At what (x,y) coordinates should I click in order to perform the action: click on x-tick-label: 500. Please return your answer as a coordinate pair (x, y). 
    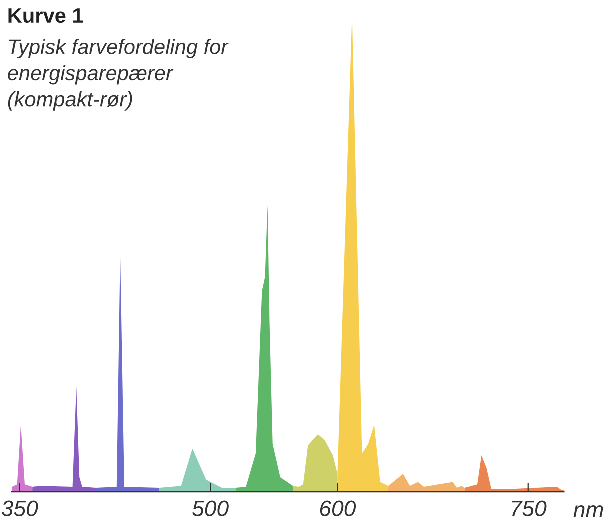
    Looking at the image, I should click on (210, 508).